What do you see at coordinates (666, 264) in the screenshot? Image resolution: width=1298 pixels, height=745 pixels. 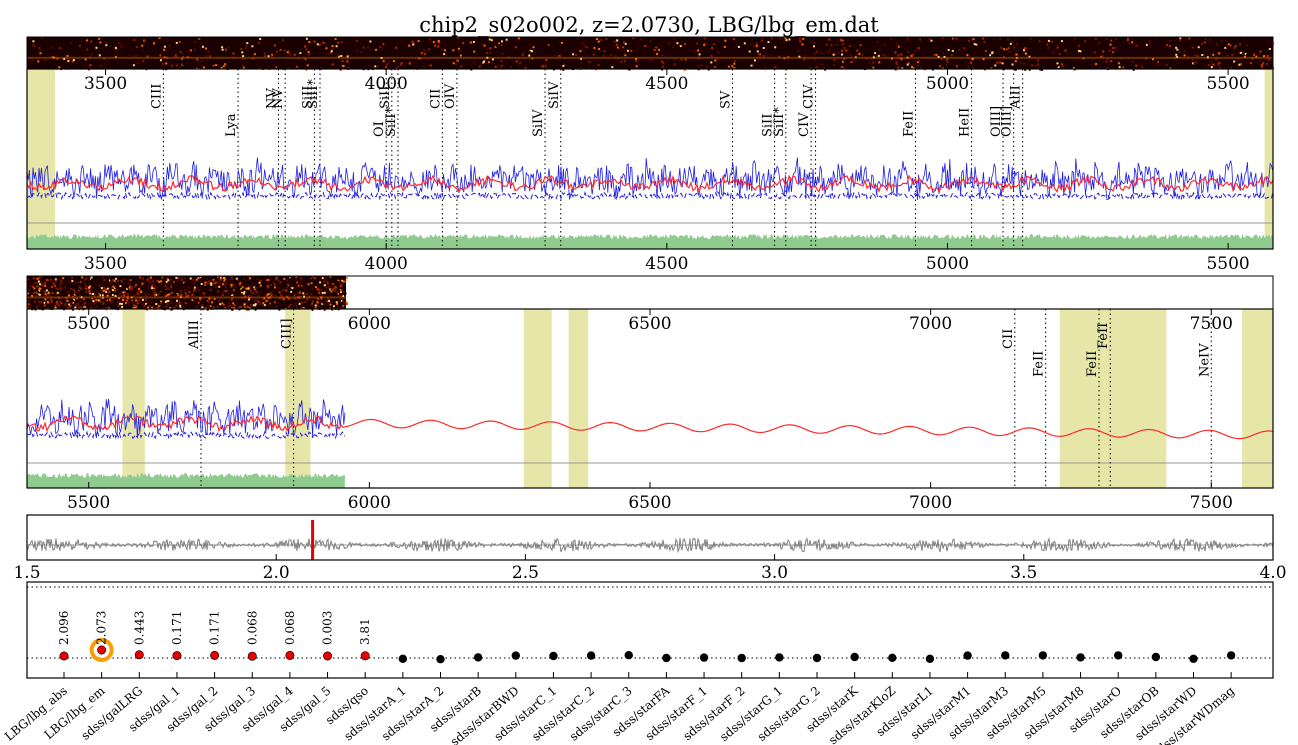 I see `x-tick-label: 4500` at bounding box center [666, 264].